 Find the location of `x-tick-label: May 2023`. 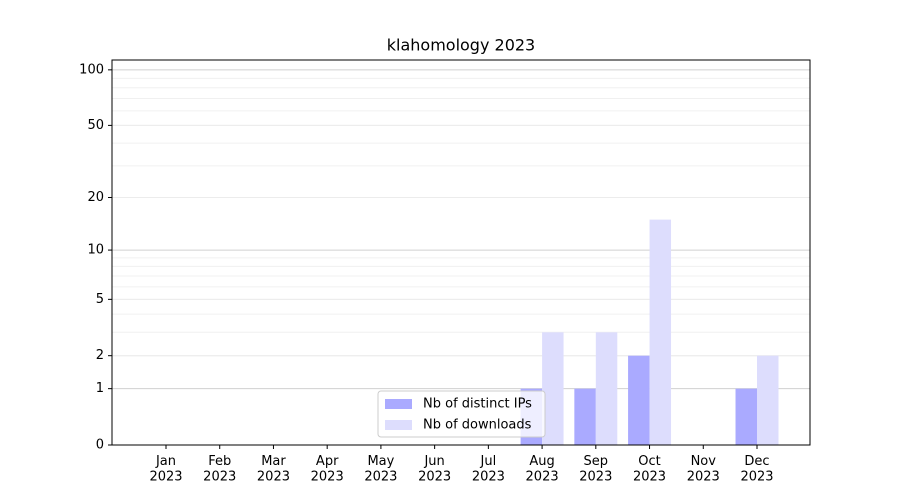

x-tick-label: May 2023 is located at coordinates (380, 469).